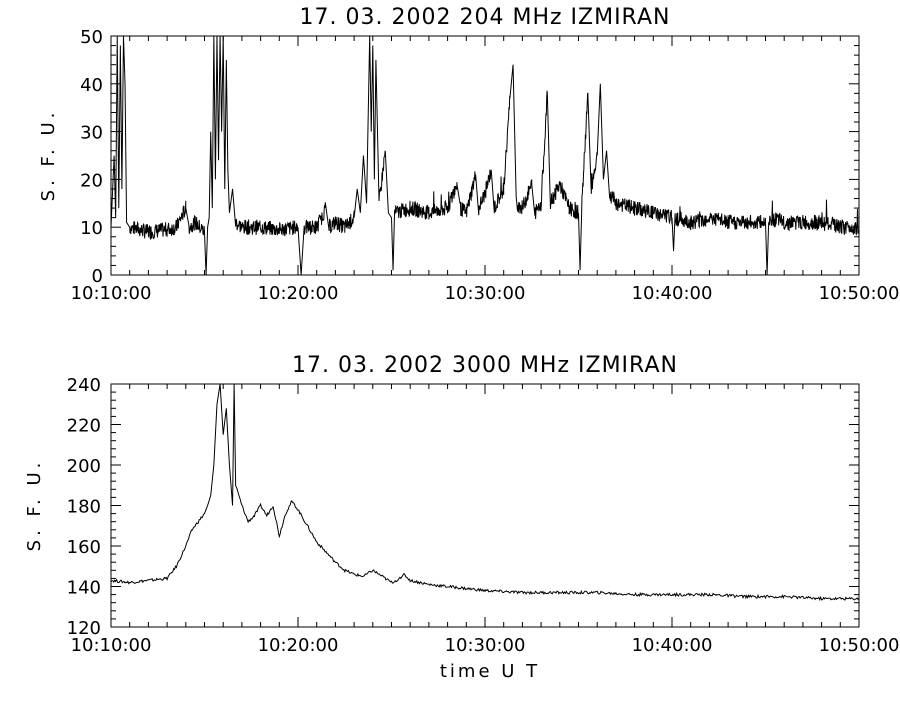 Image resolution: width=900 pixels, height=705 pixels. What do you see at coordinates (84, 588) in the screenshot?
I see `y-tick-label: 140` at bounding box center [84, 588].